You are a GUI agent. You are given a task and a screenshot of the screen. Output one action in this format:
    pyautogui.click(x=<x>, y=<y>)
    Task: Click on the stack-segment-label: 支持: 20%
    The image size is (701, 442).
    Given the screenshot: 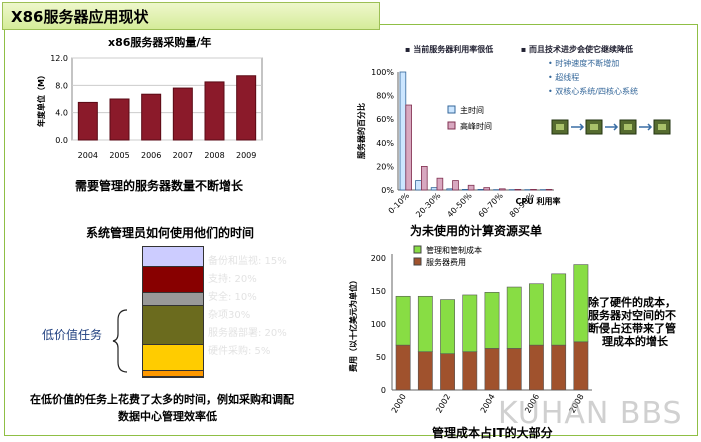 What is the action you would take?
    pyautogui.click(x=232, y=279)
    